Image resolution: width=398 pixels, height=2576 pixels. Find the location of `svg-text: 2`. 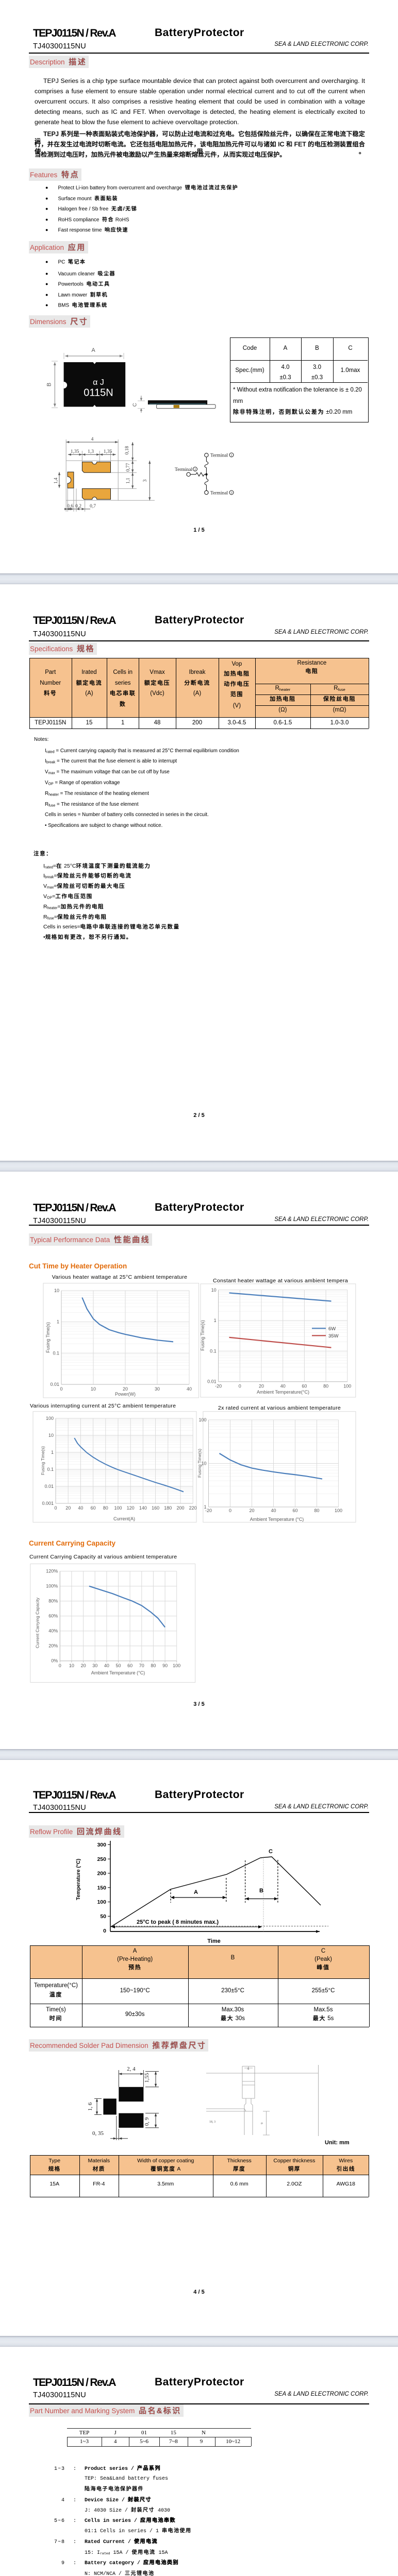

svg-text: 2 is located at coordinates (195, 469).